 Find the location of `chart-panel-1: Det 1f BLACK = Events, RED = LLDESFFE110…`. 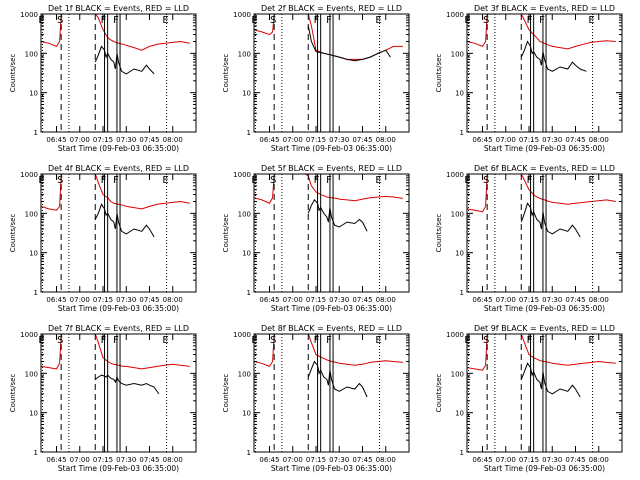

chart-panel-1: Det 1f BLACK = Events, RED = LLDESFFE110… is located at coordinates (103, 78).